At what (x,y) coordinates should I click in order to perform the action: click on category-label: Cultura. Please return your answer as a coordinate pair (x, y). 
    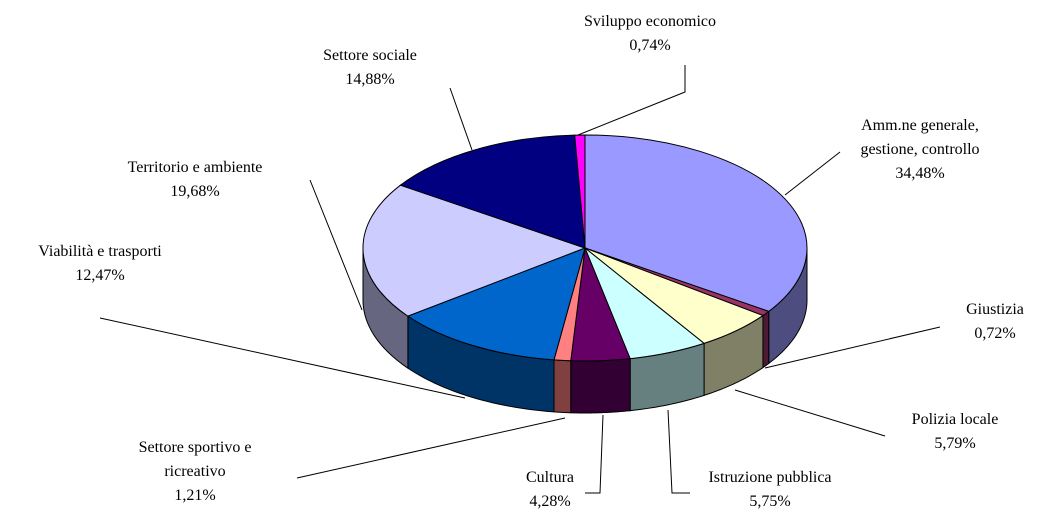
    Looking at the image, I should click on (550, 477).